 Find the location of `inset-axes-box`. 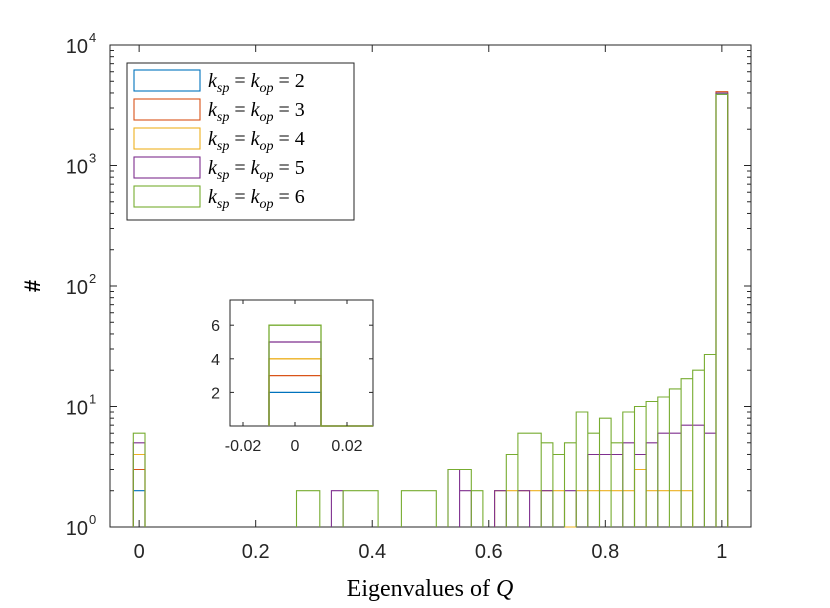

inset-axes-box is located at coordinates (301, 363).